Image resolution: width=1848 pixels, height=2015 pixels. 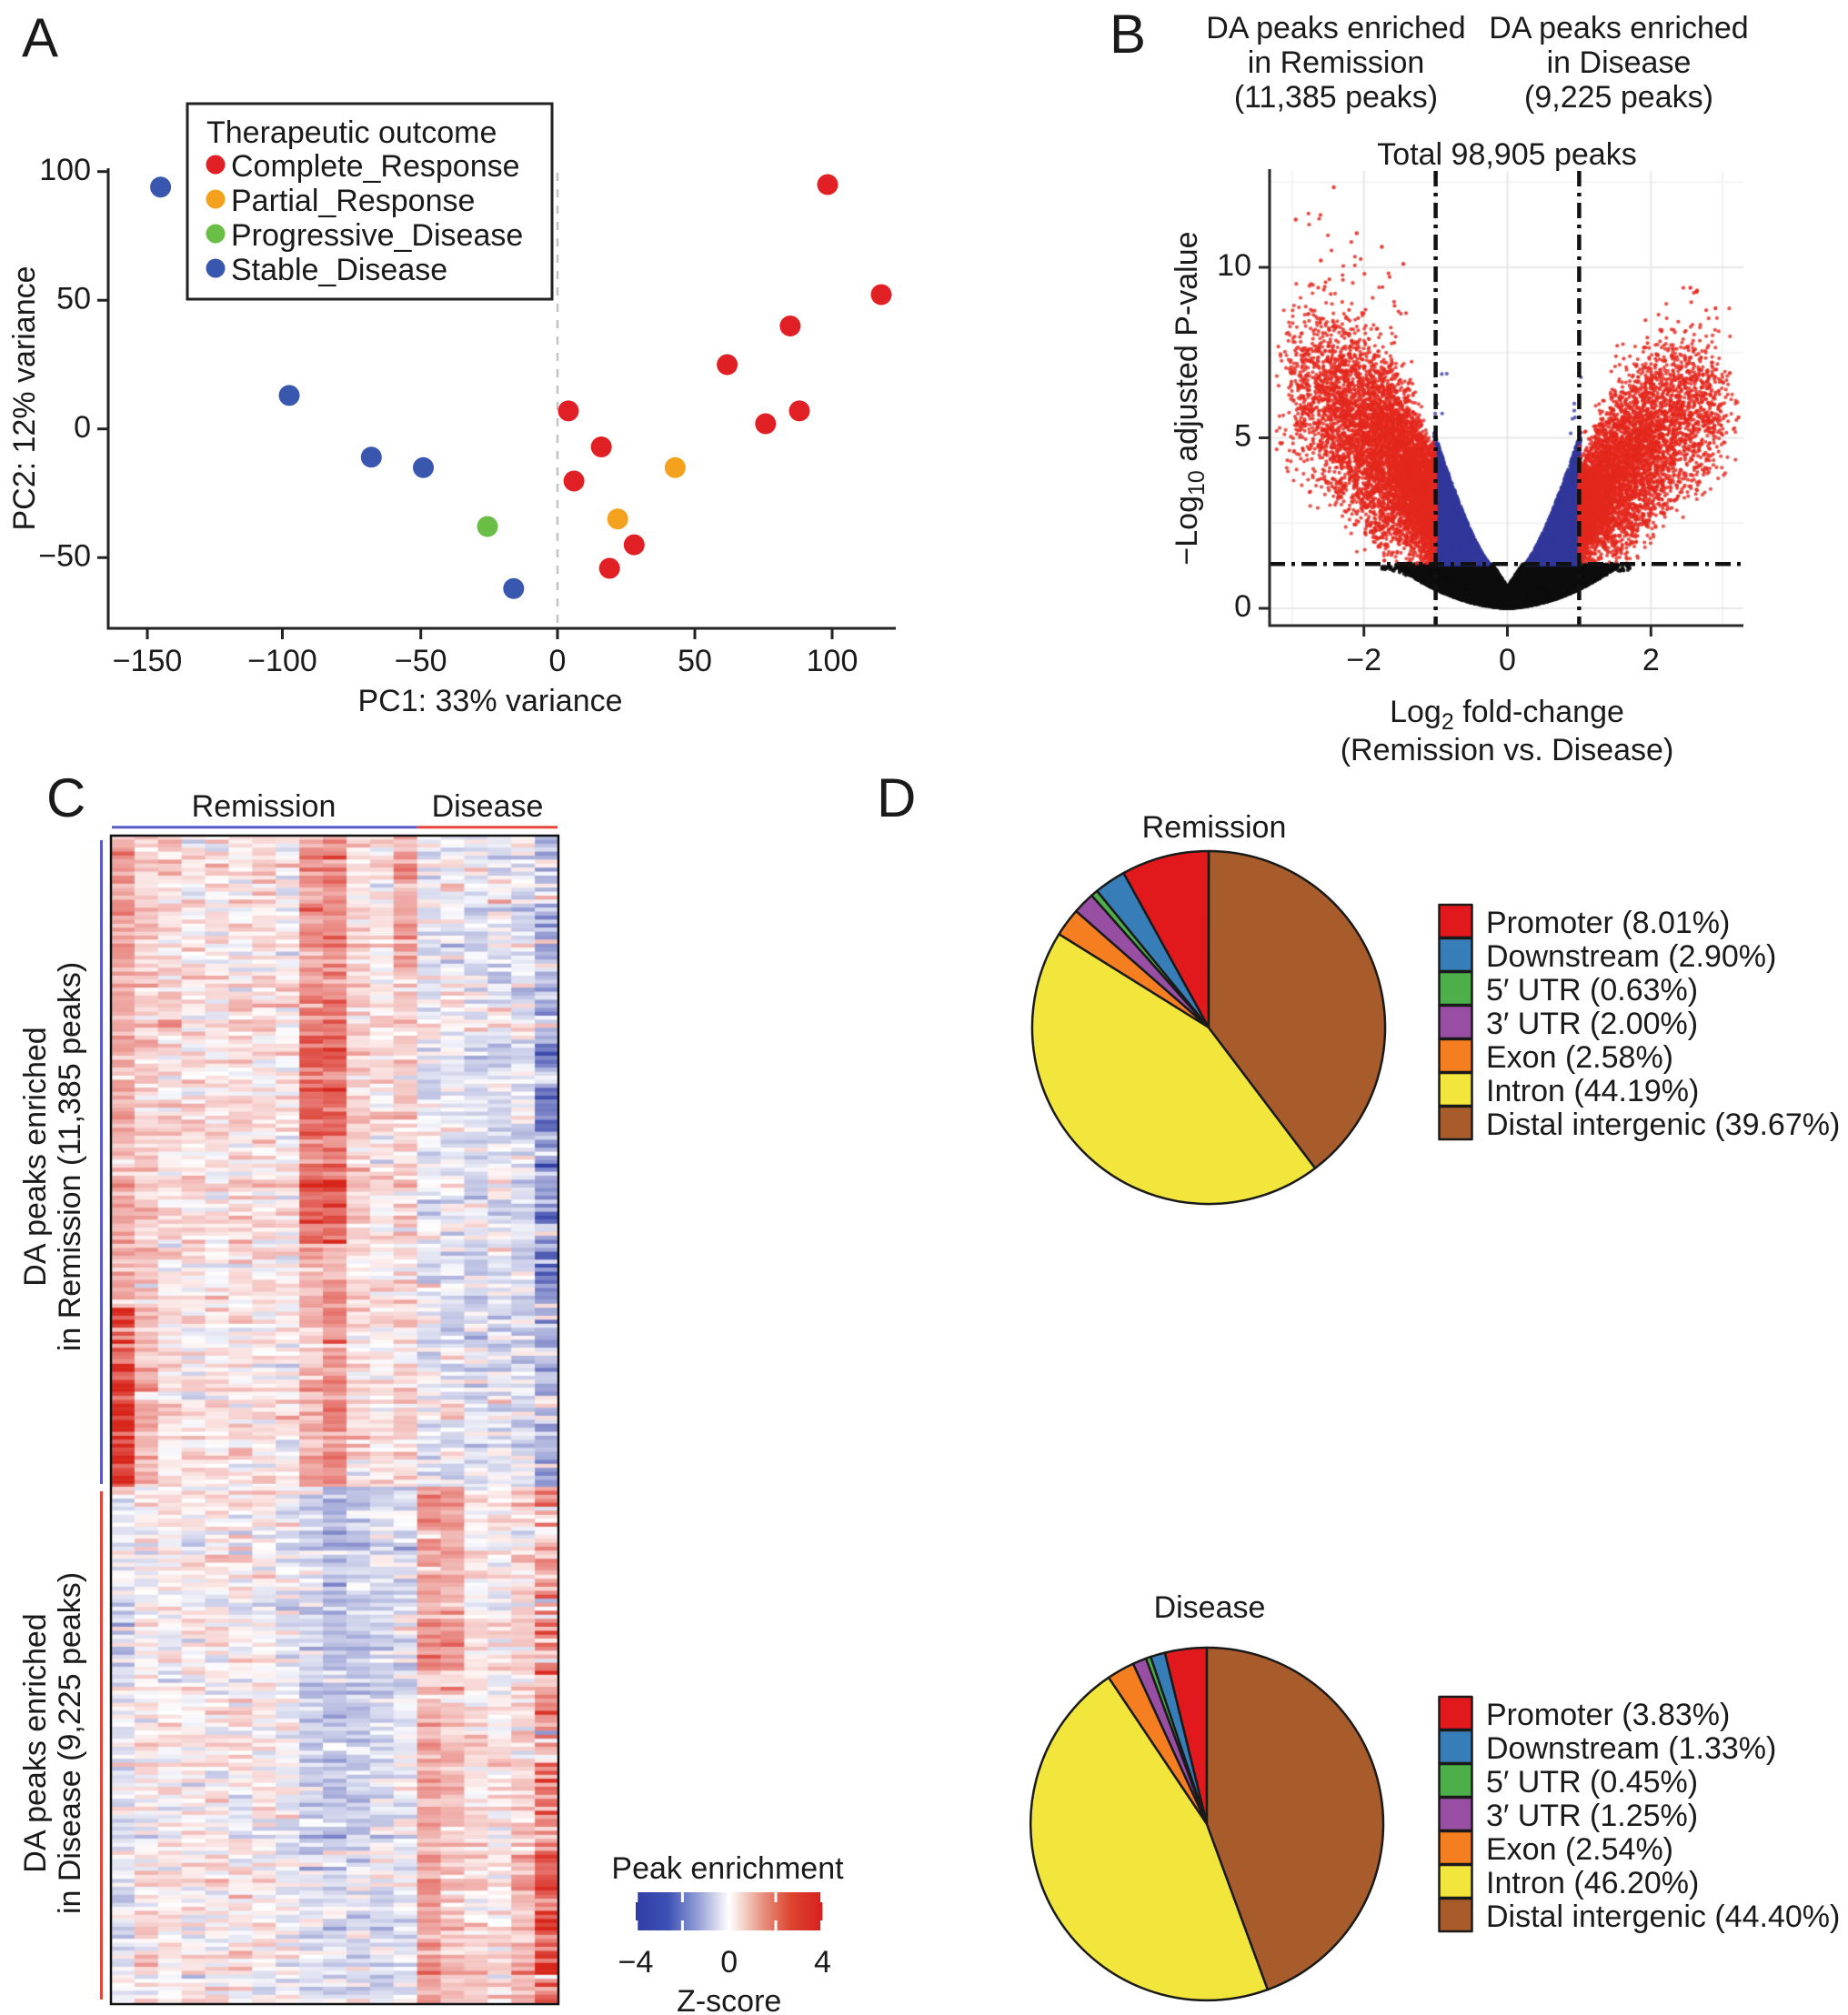 I want to click on svg-text: Downstream (1.33%), so click(x=1631, y=1749).